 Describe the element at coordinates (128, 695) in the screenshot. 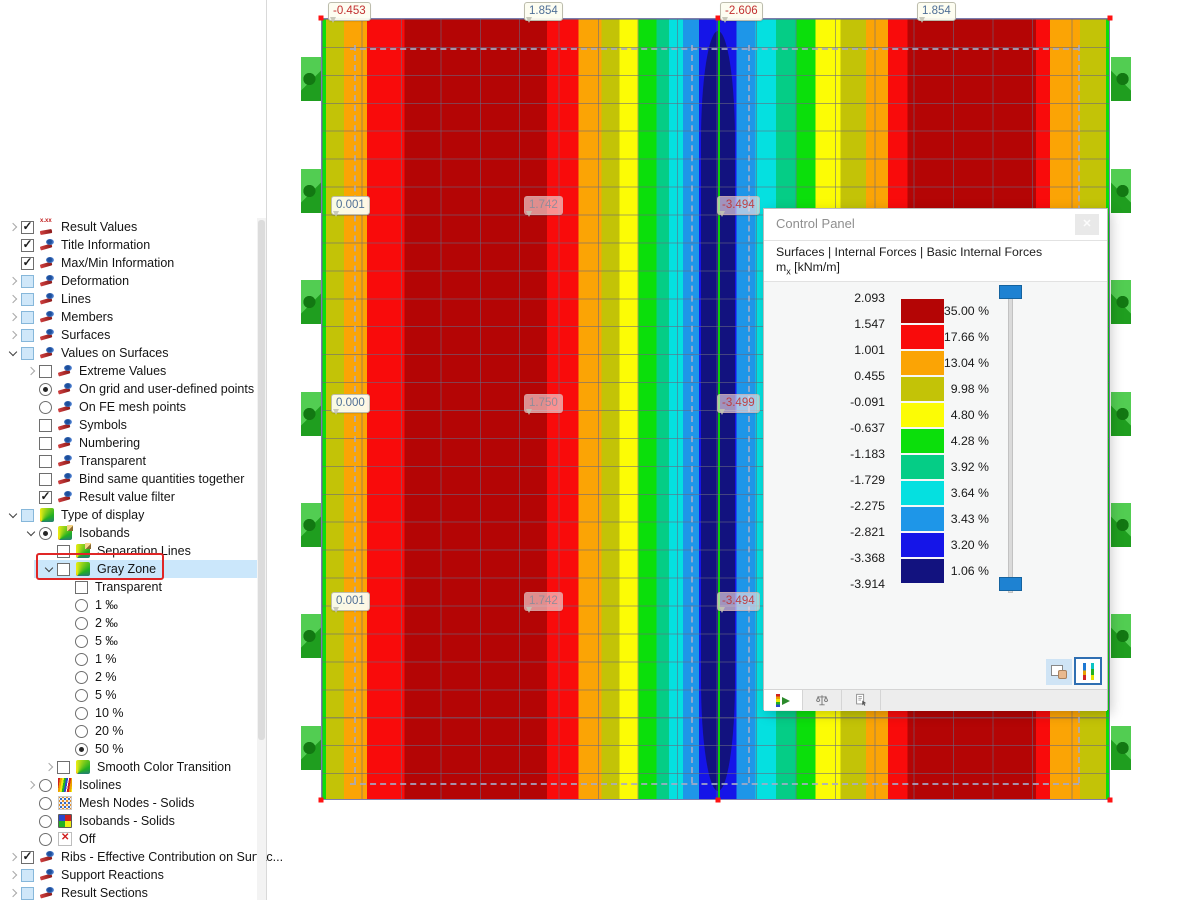

I see `sidebar-item-5: 5 %` at that location.